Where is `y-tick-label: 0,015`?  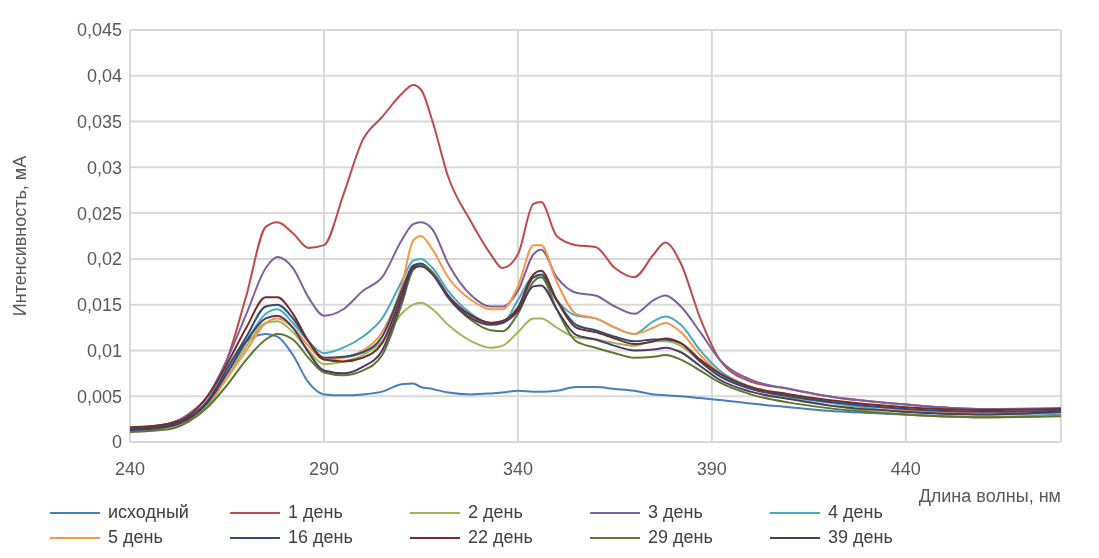 y-tick-label: 0,015 is located at coordinates (99, 305).